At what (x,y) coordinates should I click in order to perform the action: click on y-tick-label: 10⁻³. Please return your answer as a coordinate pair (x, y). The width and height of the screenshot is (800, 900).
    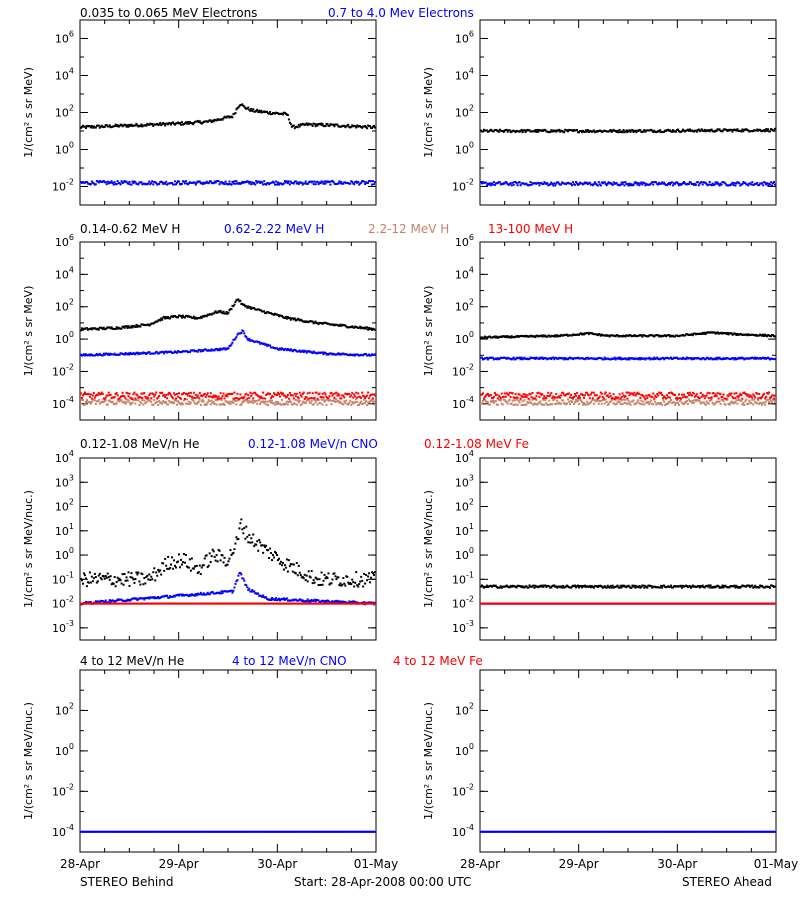
    Looking at the image, I should click on (463, 627).